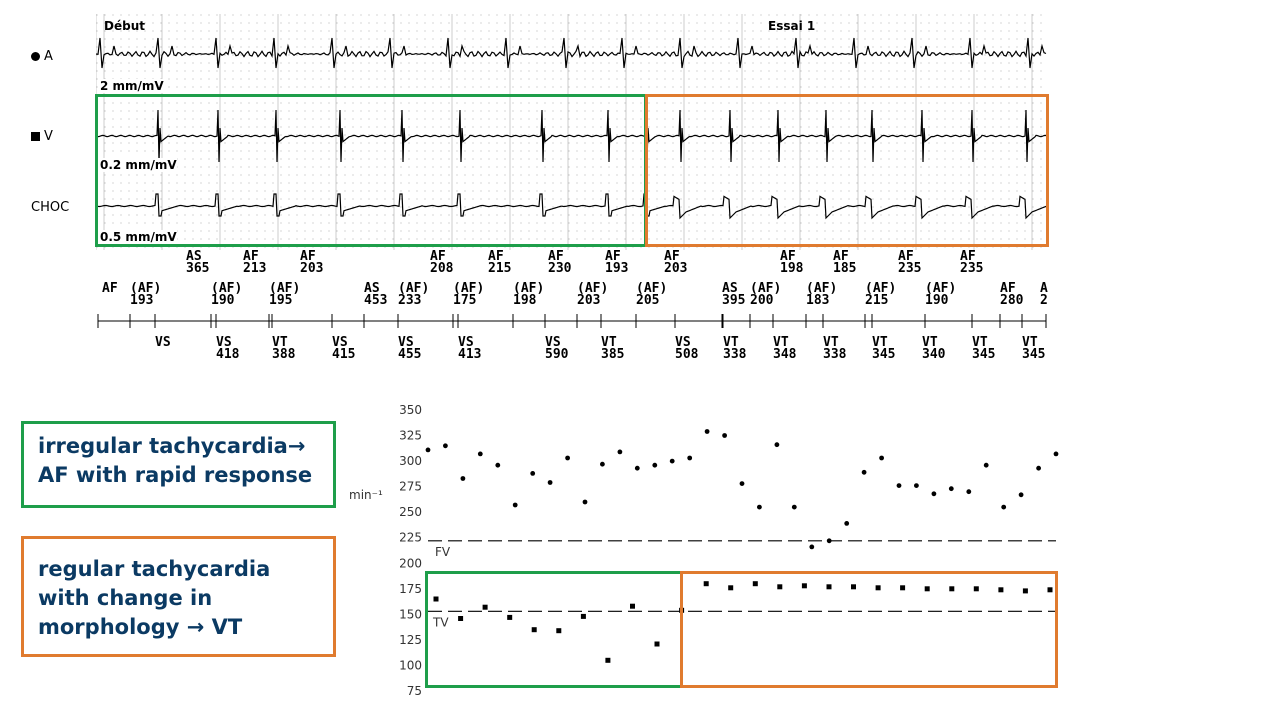 This screenshot has height=720, width=1280. Describe the element at coordinates (410, 461) in the screenshot. I see `y-tick-label: 300` at that location.